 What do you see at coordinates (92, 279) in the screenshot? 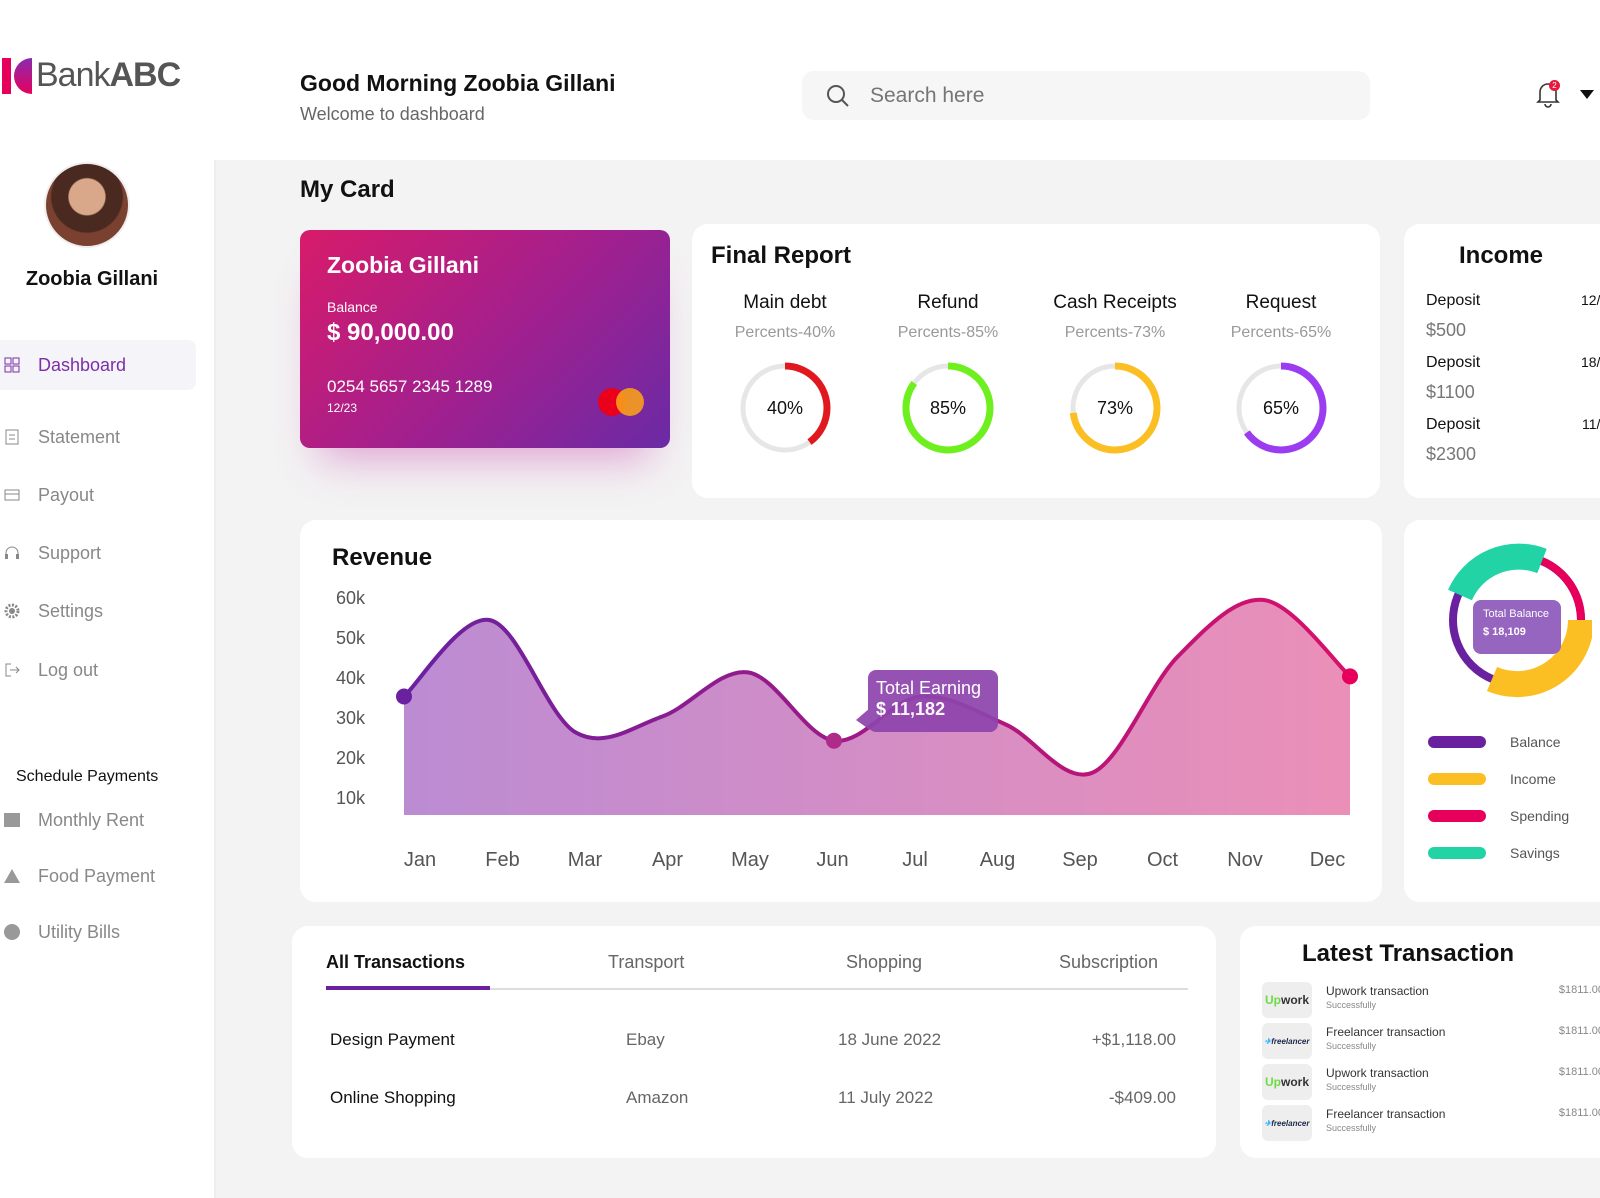
I see `user-name: Zoobia Gillani` at bounding box center [92, 279].